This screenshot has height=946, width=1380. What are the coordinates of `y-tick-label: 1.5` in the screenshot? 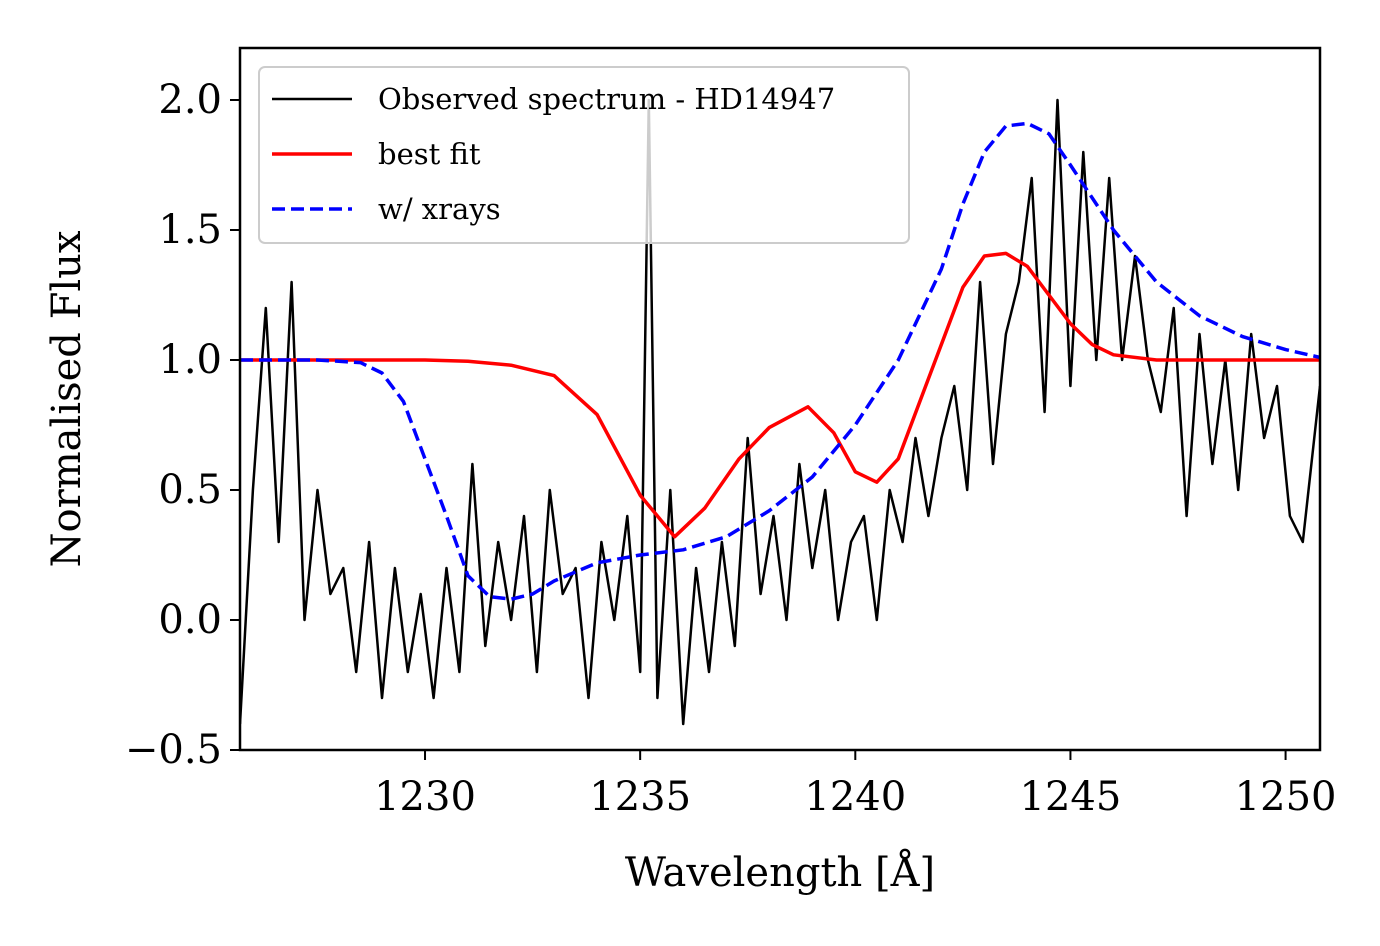 It's located at (190, 230).